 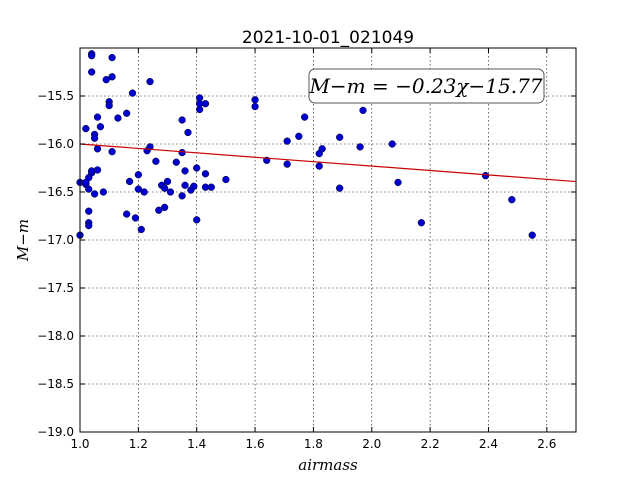 I want to click on x-tick-label: 1.6, so click(x=255, y=444).